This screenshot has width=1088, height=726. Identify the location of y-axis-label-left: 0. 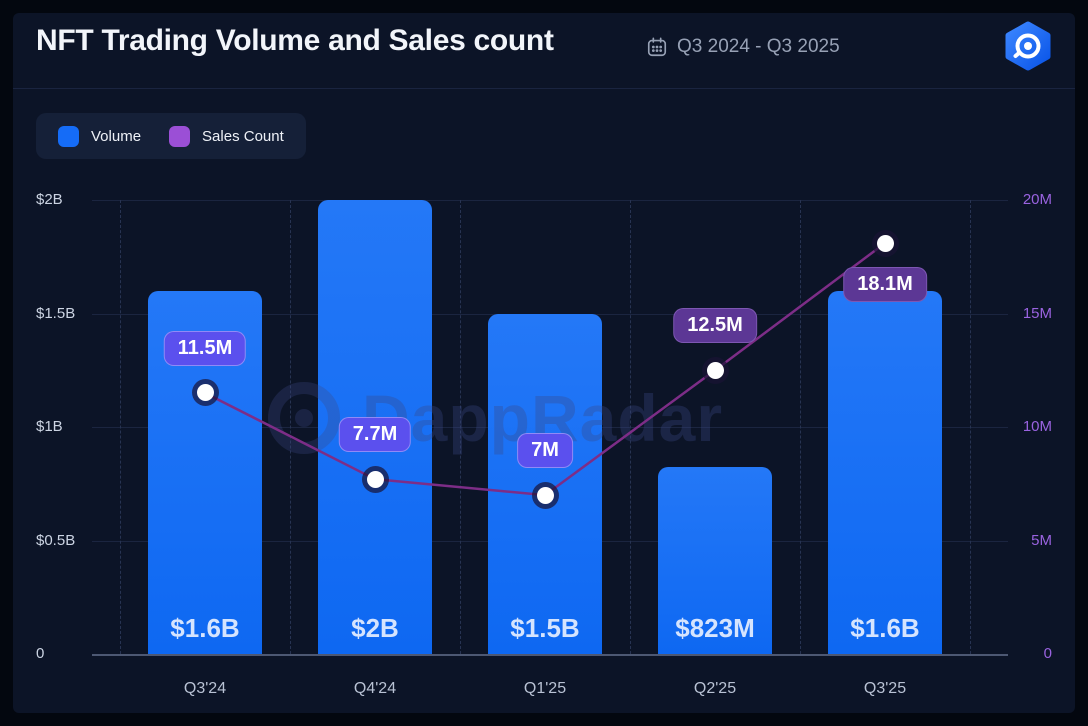
(40, 653).